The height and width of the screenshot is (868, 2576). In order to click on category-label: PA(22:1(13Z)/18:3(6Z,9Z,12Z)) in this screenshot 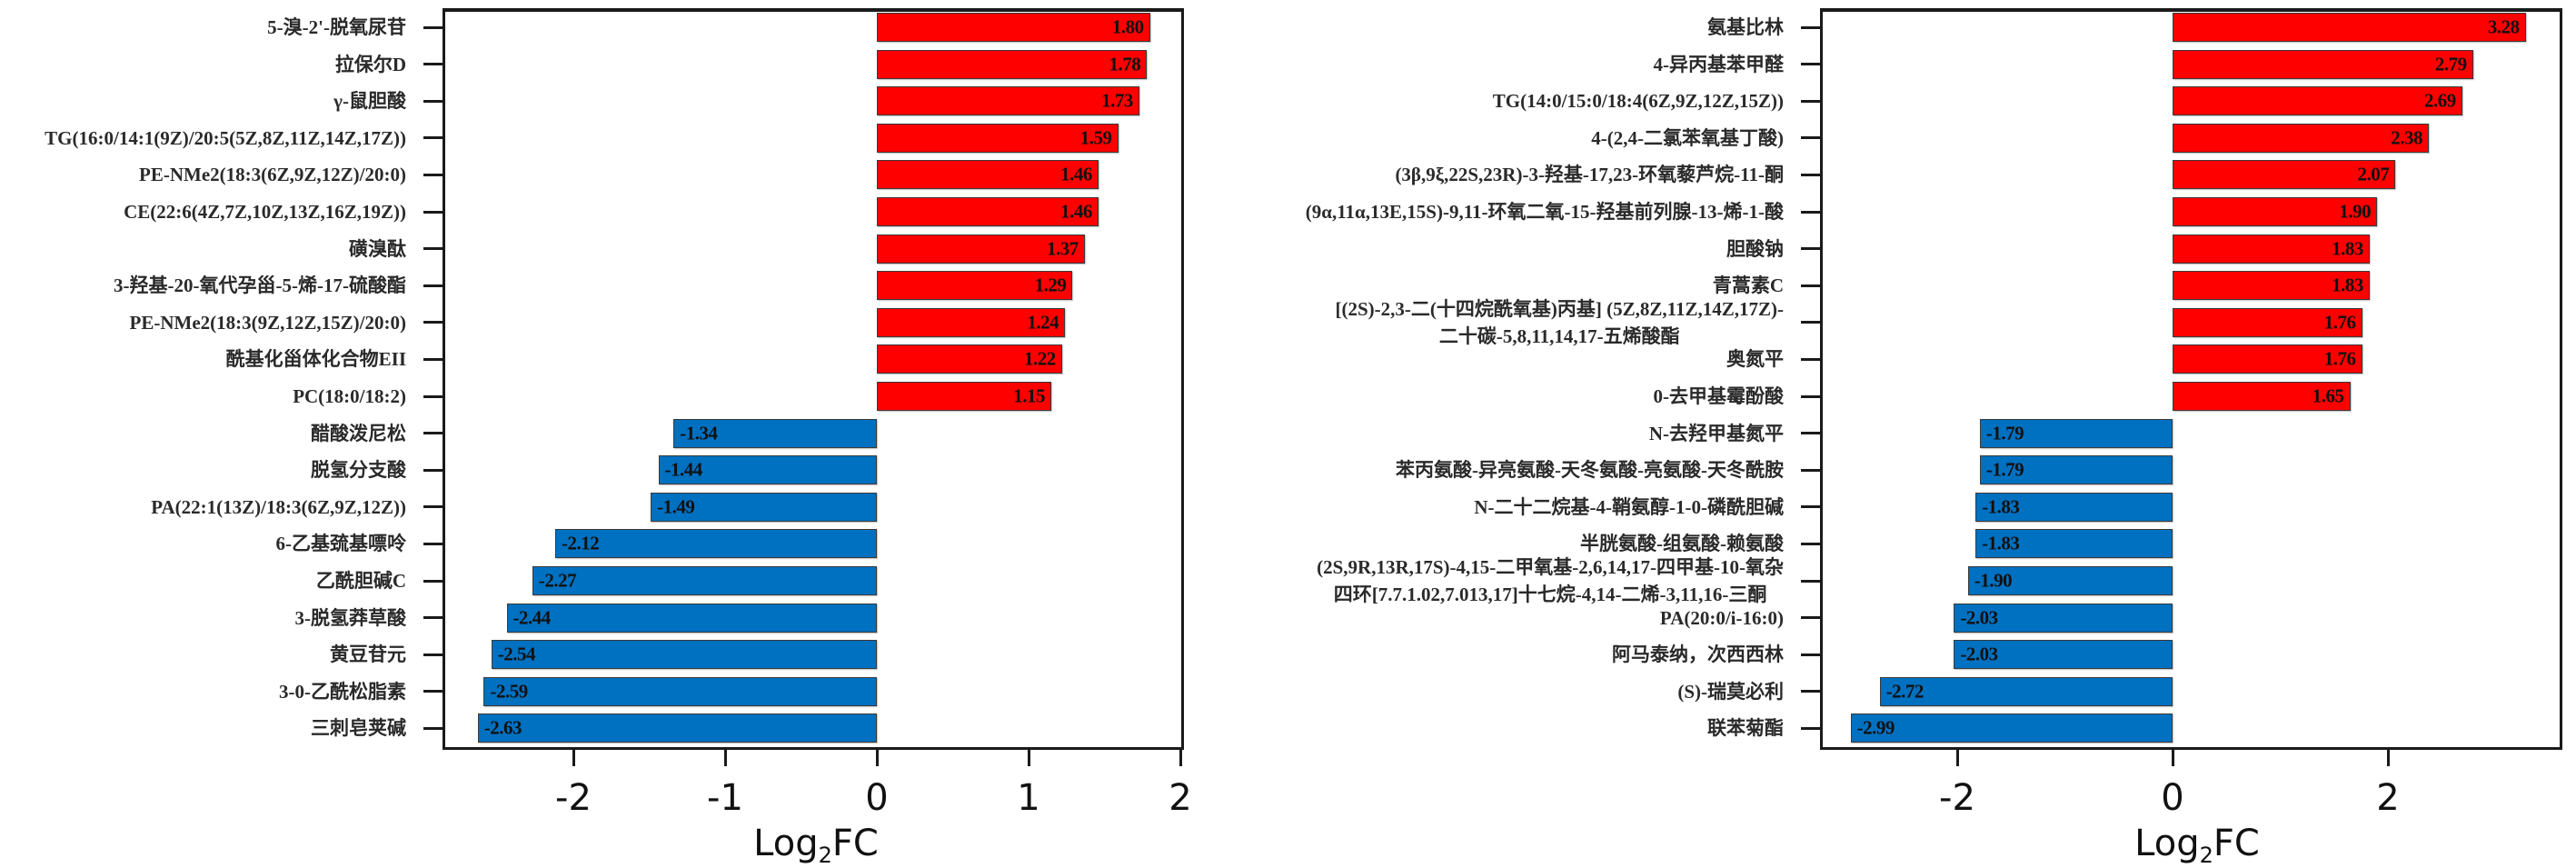, I will do `click(278, 507)`.